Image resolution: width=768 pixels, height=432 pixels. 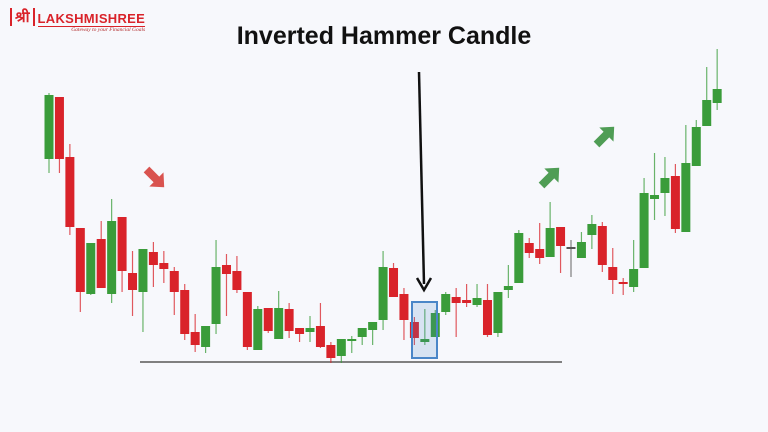 What do you see at coordinates (91, 18) in the screenshot?
I see `logo-name: LAKSHMISHREE` at bounding box center [91, 18].